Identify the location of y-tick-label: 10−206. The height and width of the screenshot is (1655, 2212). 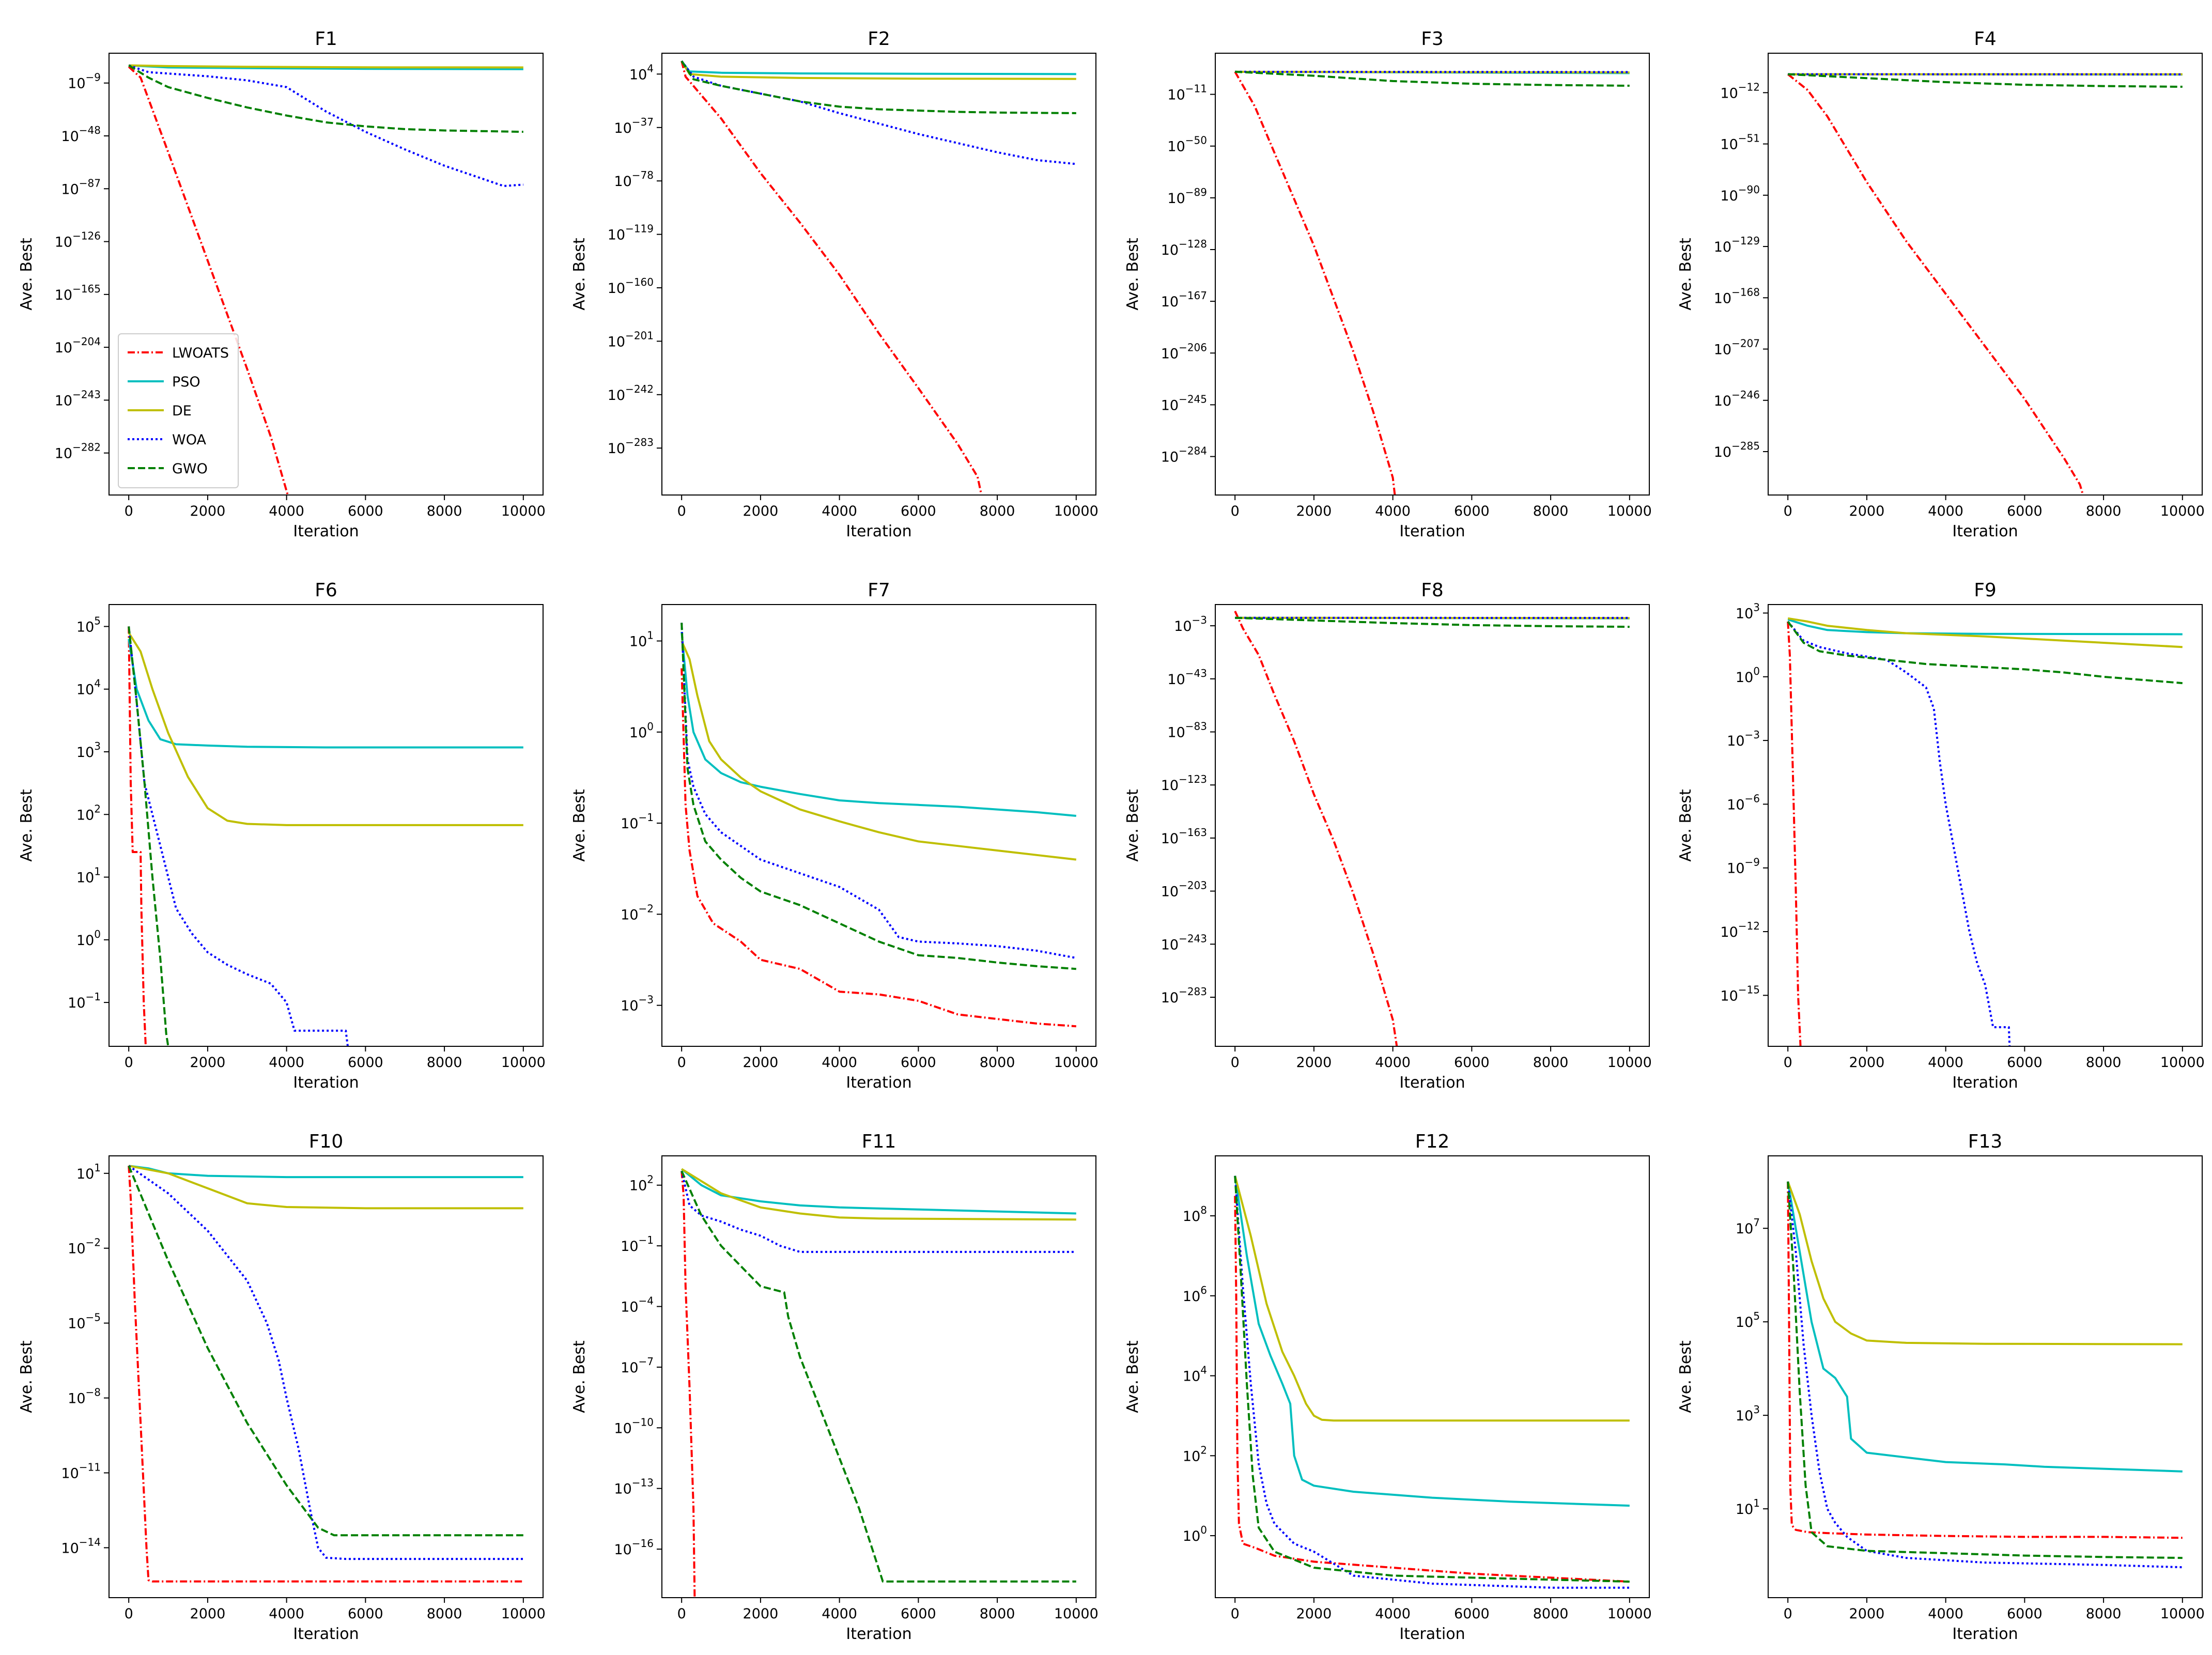
(1184, 351).